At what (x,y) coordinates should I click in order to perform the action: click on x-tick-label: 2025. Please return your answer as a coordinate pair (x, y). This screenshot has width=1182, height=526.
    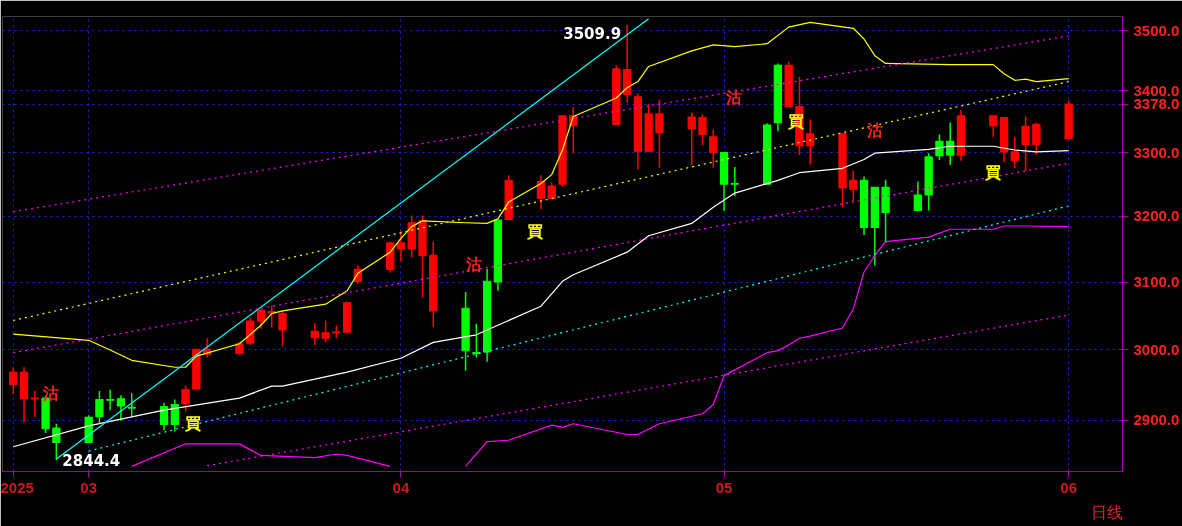
    Looking at the image, I should click on (17, 487).